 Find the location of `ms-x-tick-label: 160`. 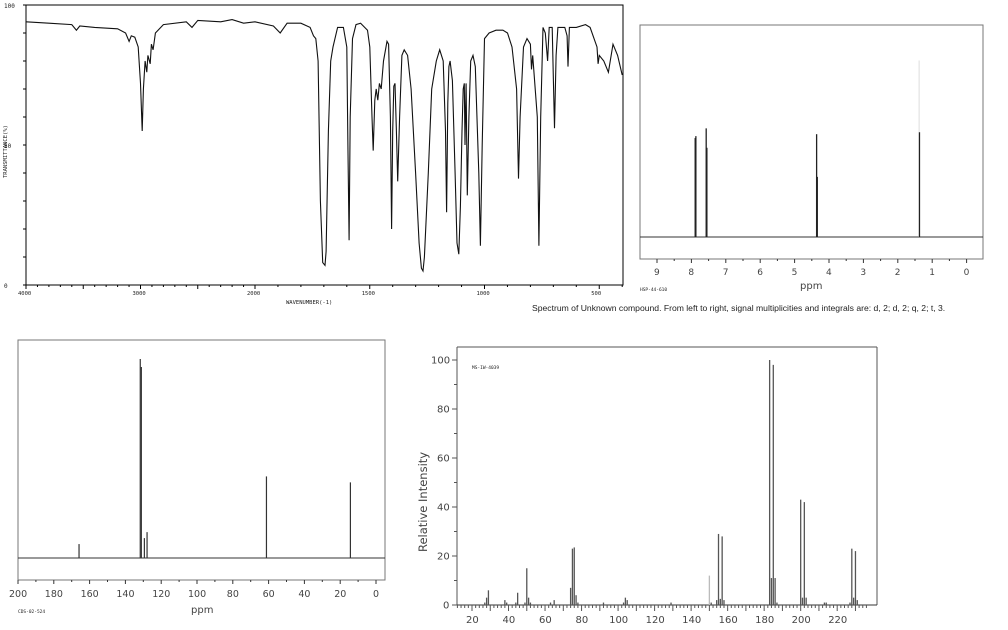

ms-x-tick-label: 160 is located at coordinates (728, 620).